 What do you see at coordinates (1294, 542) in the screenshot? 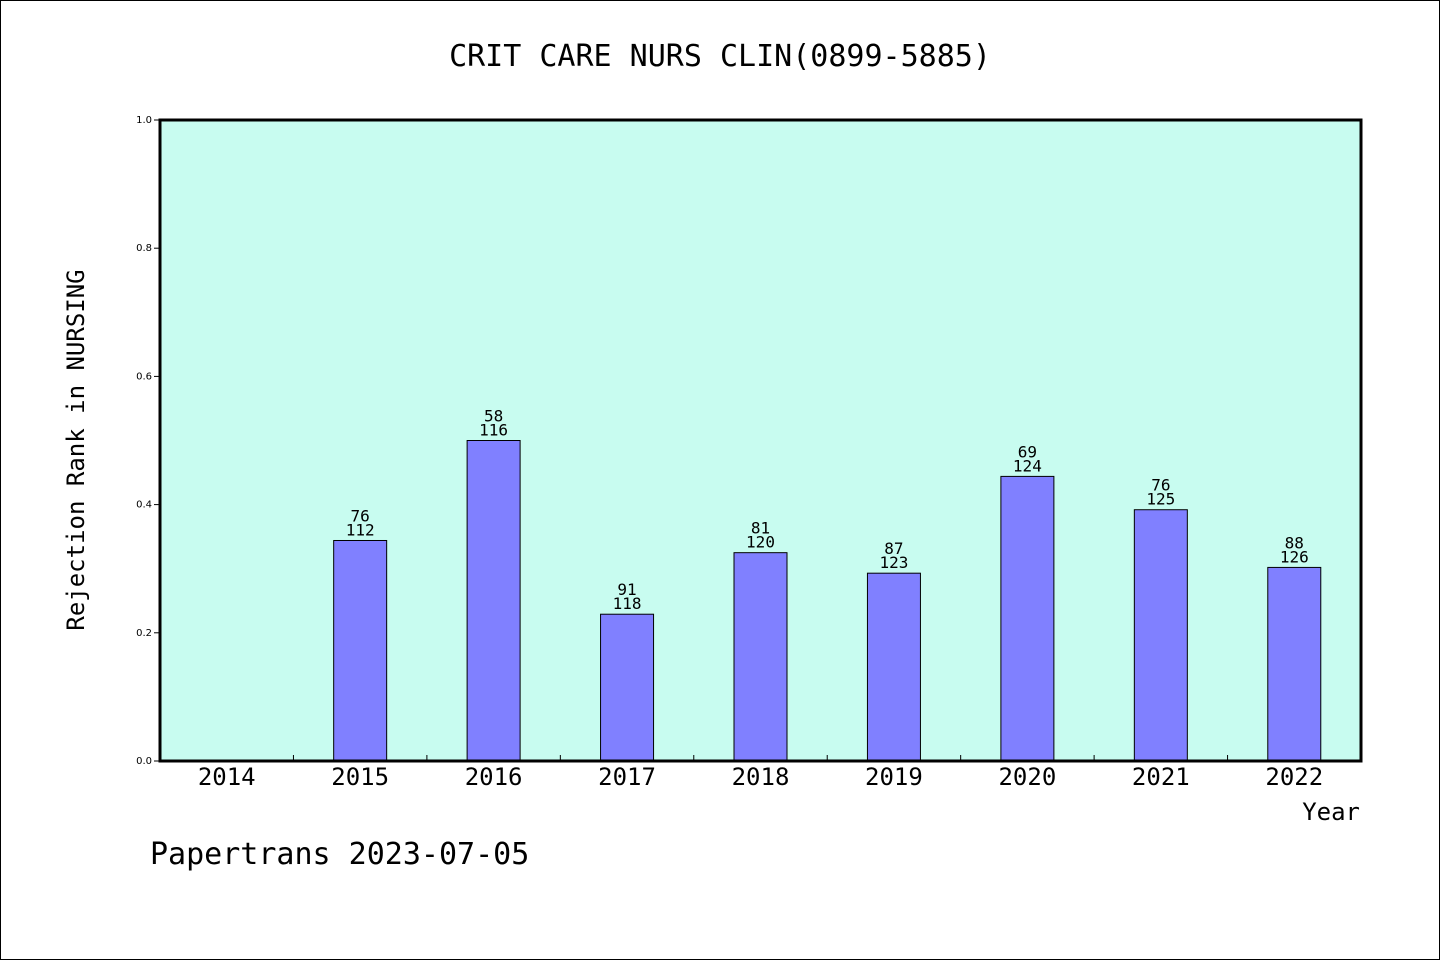
I see `bar-rank-label: 88` at bounding box center [1294, 542].